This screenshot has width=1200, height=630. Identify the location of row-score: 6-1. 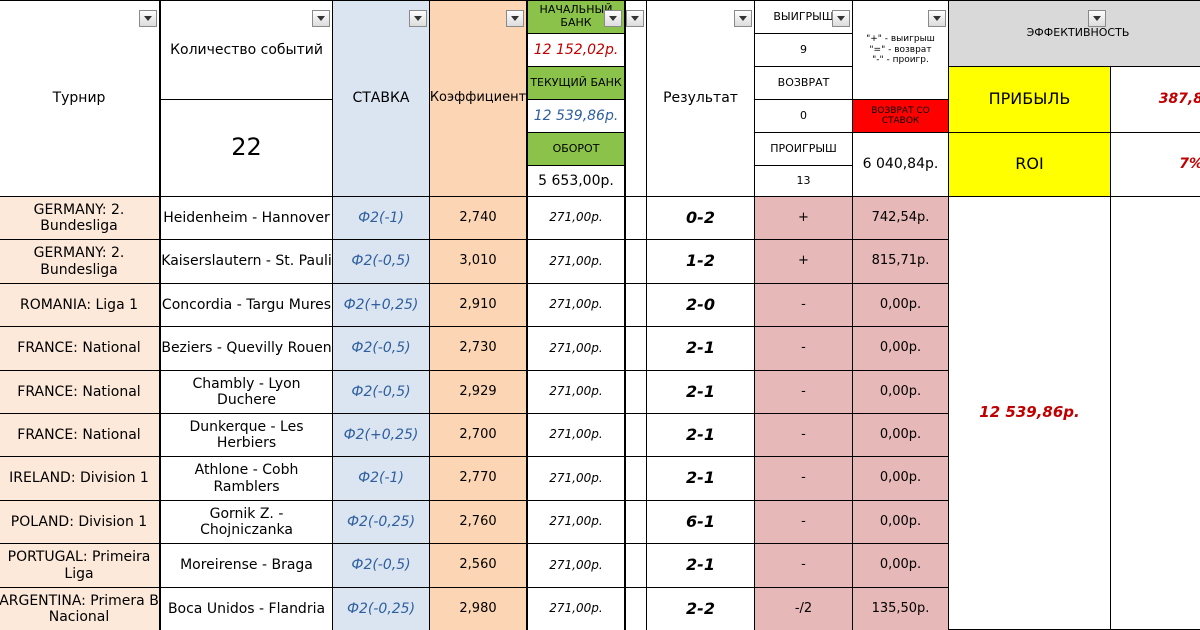
(700, 522).